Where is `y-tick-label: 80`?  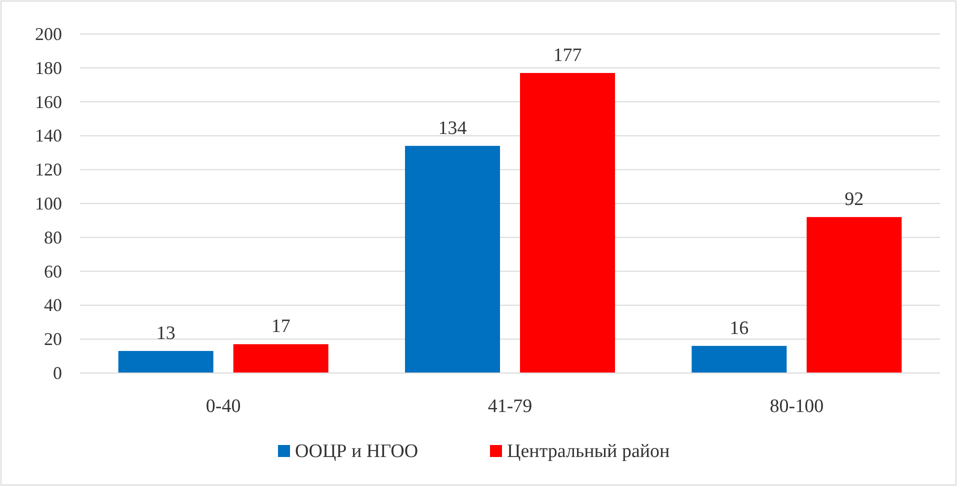 y-tick-label: 80 is located at coordinates (53, 237).